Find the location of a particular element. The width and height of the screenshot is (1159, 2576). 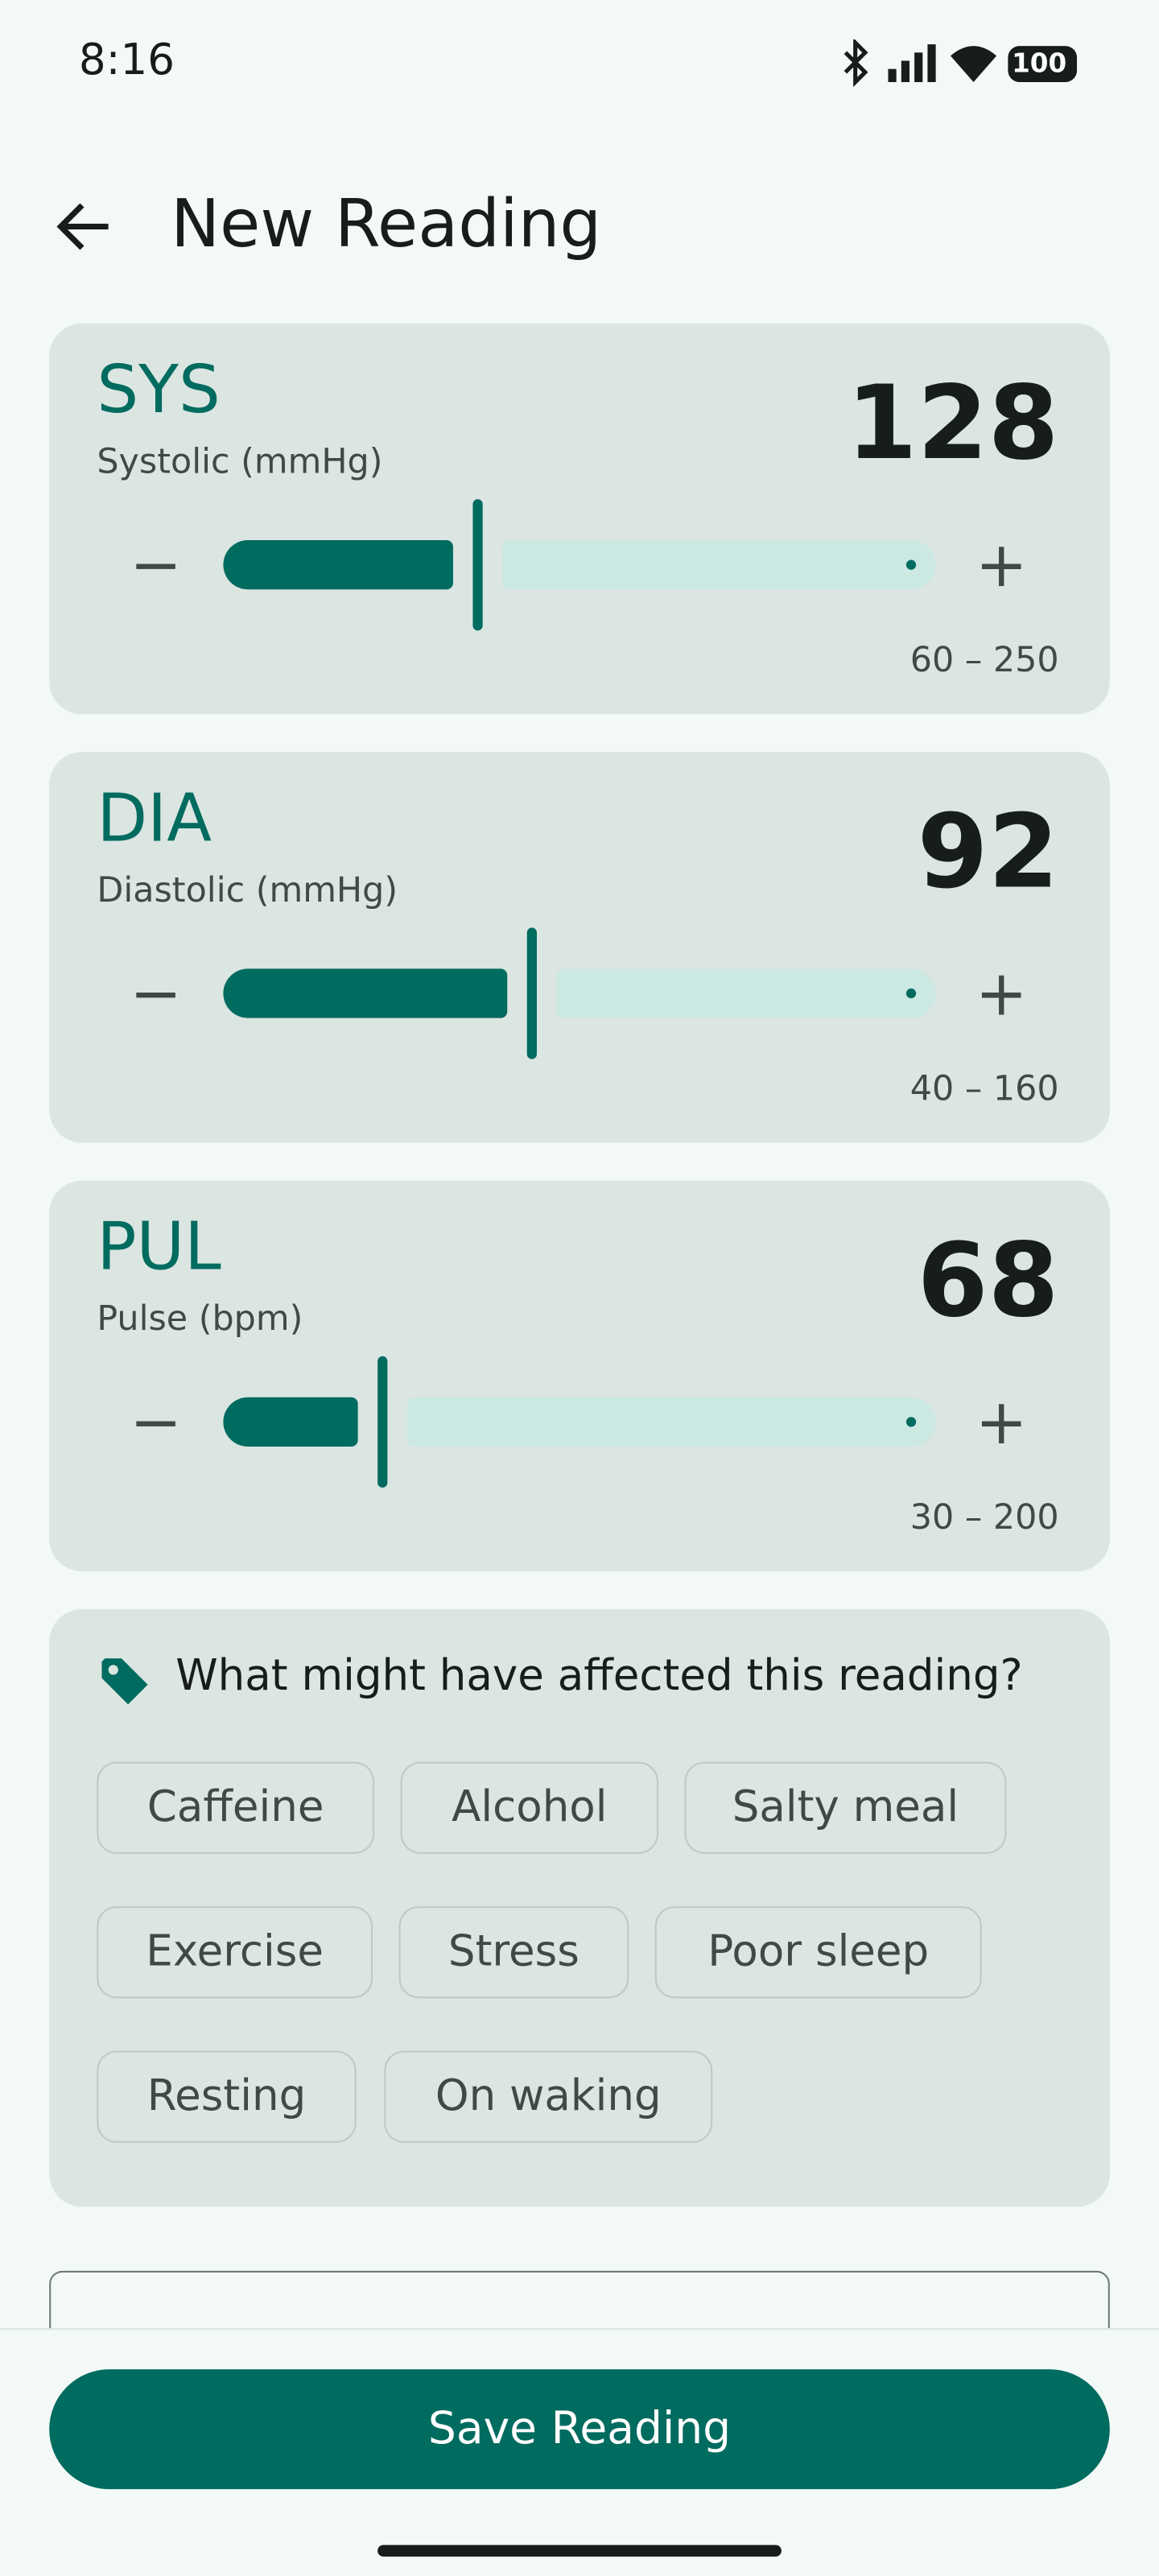

tag-chip: On waking is located at coordinates (548, 2096).